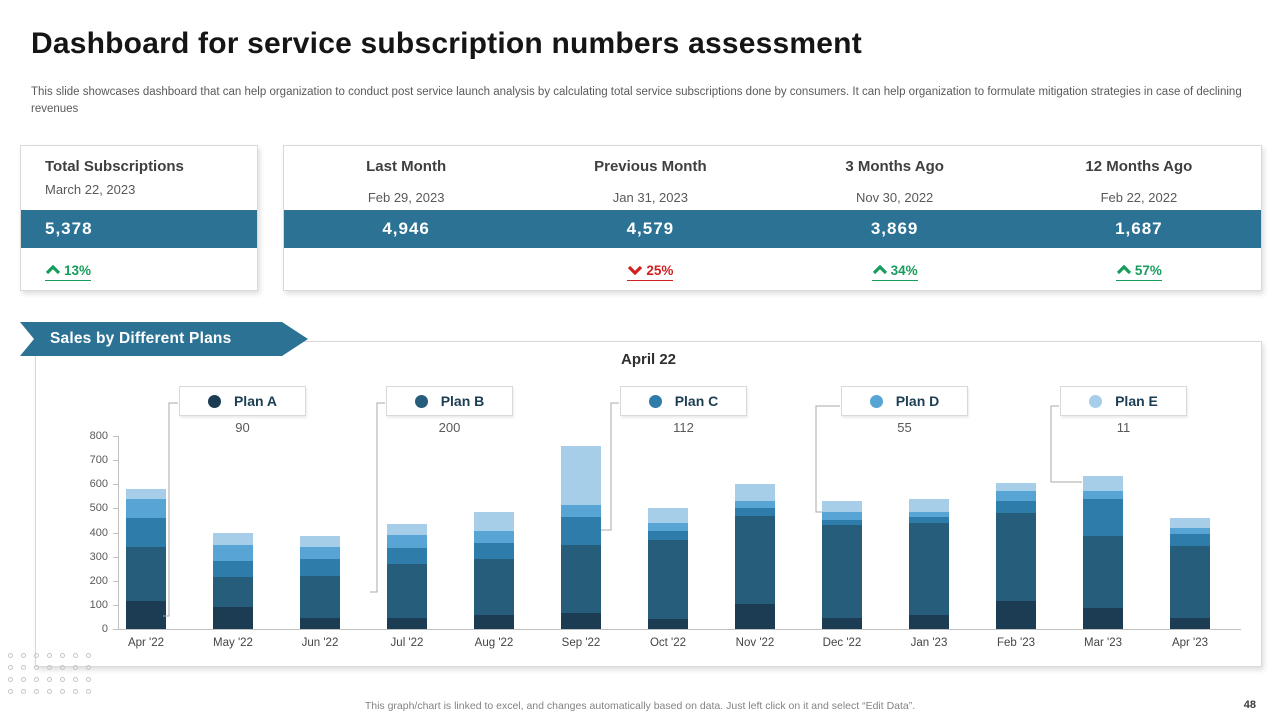 The image size is (1280, 720). I want to click on x-axis-category-label: Jan '23, so click(929, 643).